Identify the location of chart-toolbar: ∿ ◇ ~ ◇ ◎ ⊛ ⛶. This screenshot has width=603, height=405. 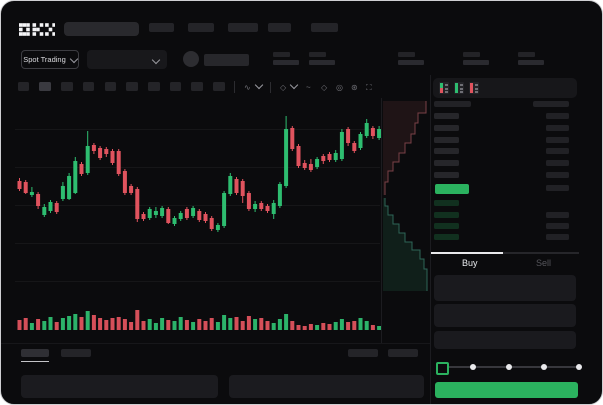
(215, 88).